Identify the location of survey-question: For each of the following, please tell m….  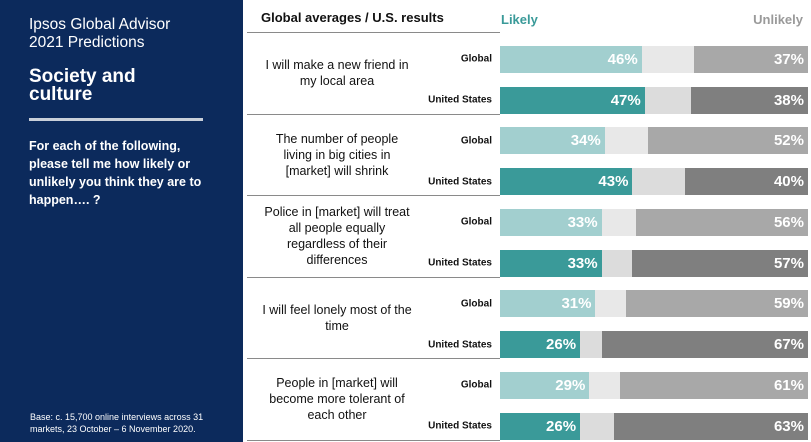
(115, 173).